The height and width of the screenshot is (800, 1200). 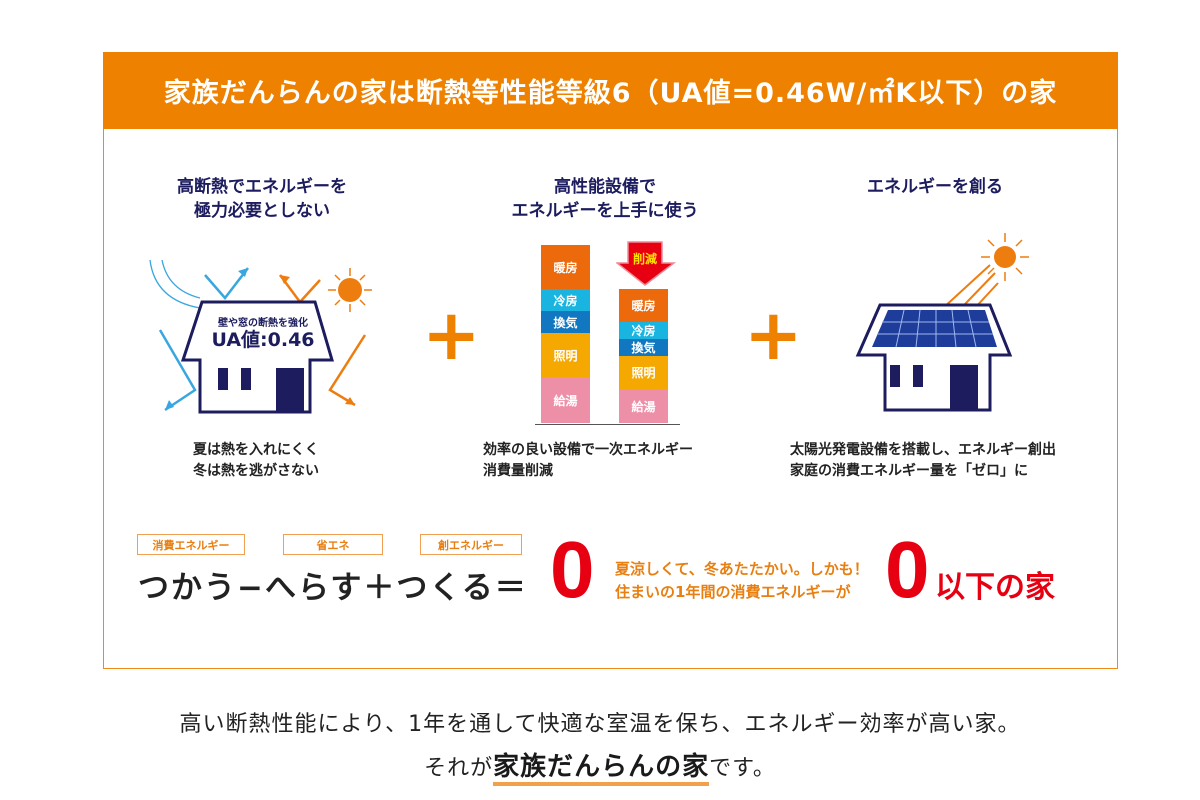 What do you see at coordinates (588, 460) in the screenshot?
I see `column2-description: 効率の良い設備で一次エネルギー 消費量削減` at bounding box center [588, 460].